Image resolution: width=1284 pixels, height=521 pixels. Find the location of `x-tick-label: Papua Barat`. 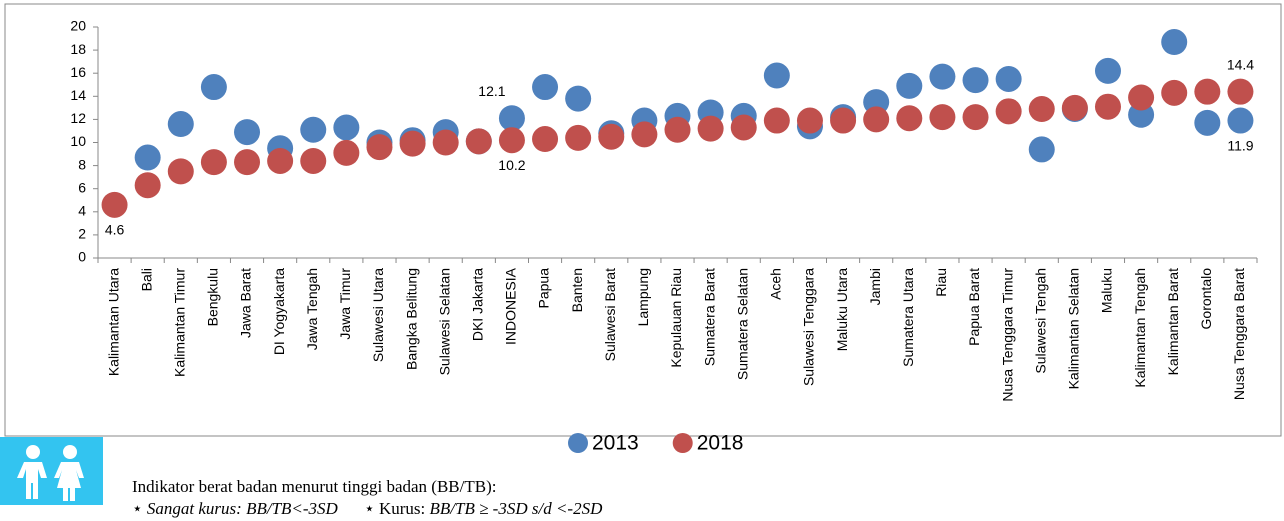

x-tick-label: Papua Barat is located at coordinates (974, 307).